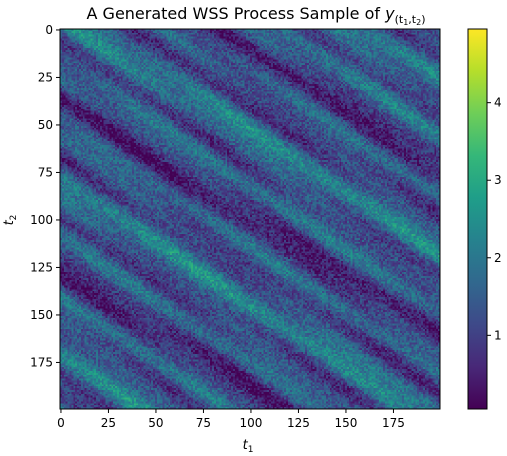 The image size is (507, 456). Describe the element at coordinates (477, 219) in the screenshot. I see `colorbar` at that location.